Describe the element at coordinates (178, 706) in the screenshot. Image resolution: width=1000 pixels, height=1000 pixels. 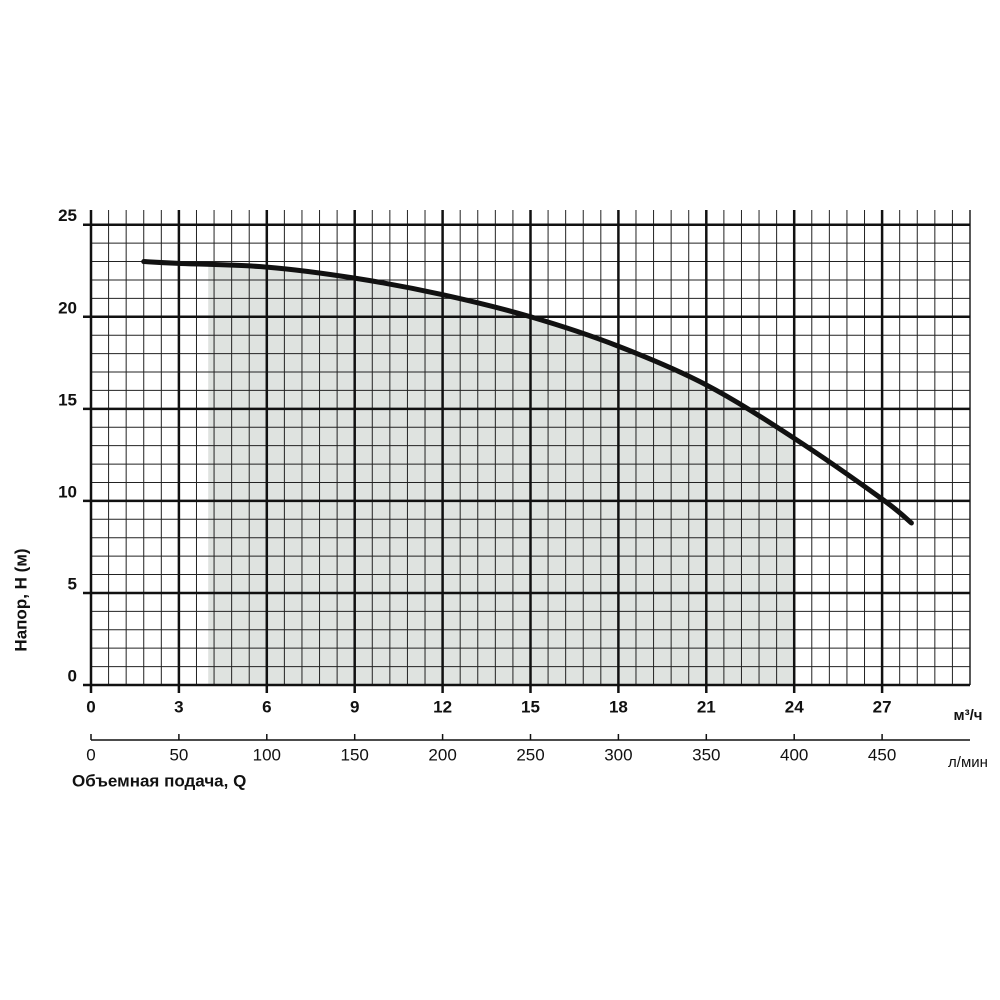
I see `x-tick-label: 3` at that location.